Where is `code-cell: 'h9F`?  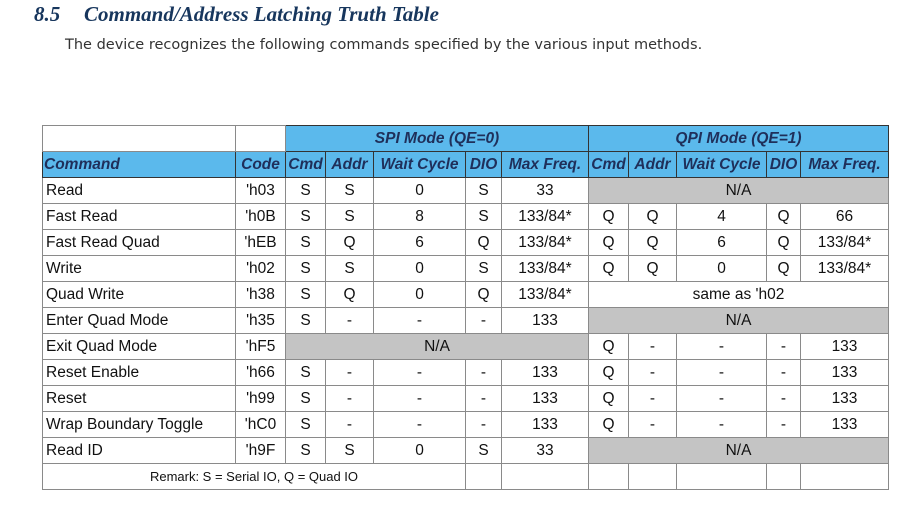
code-cell: 'h9F is located at coordinates (260, 450).